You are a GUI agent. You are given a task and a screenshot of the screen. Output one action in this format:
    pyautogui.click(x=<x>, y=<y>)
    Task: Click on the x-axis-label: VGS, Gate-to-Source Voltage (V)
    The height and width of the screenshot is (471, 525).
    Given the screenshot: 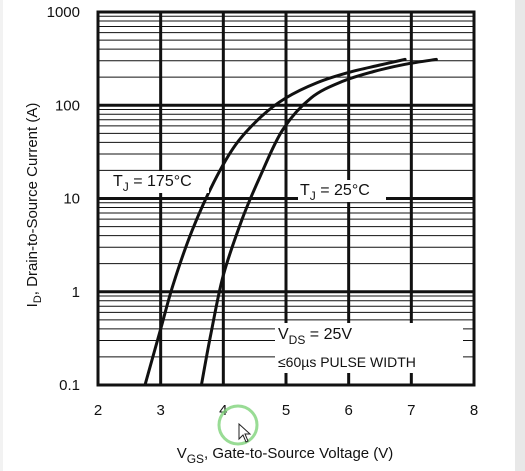 What is the action you would take?
    pyautogui.click(x=285, y=455)
    